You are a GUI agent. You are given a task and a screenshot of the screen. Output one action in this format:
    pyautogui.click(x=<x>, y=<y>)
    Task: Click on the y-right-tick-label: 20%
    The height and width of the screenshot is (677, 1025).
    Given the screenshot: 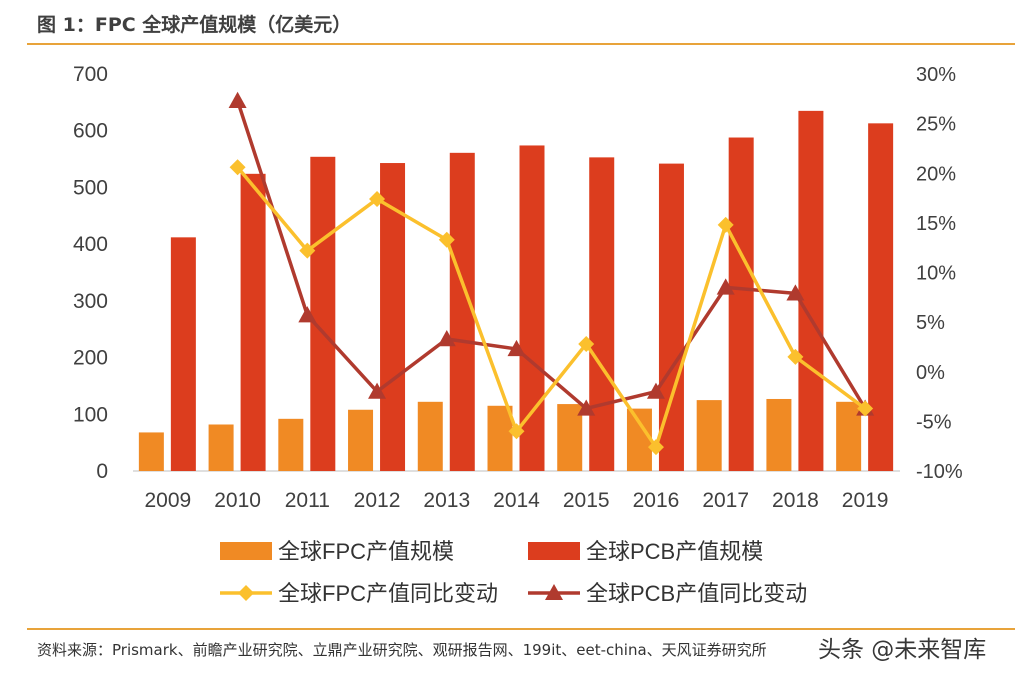 What is the action you would take?
    pyautogui.click(x=936, y=174)
    